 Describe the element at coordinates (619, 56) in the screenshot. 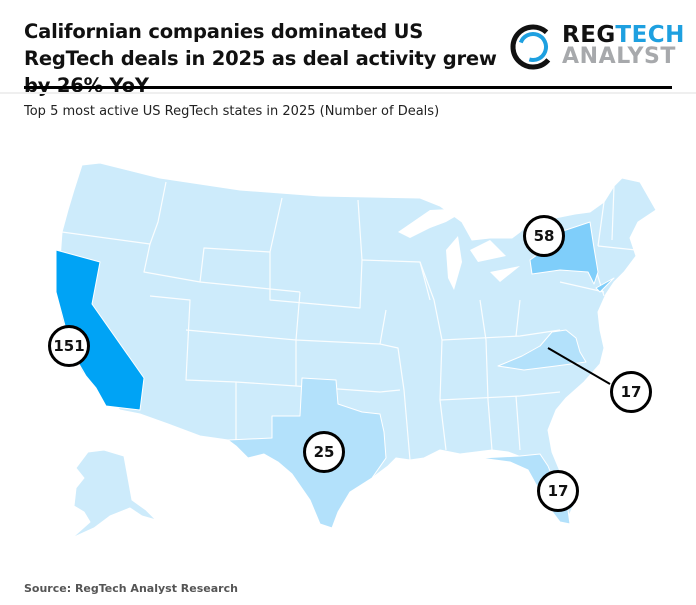

I see `logo-text-analyst: ANALYST` at that location.